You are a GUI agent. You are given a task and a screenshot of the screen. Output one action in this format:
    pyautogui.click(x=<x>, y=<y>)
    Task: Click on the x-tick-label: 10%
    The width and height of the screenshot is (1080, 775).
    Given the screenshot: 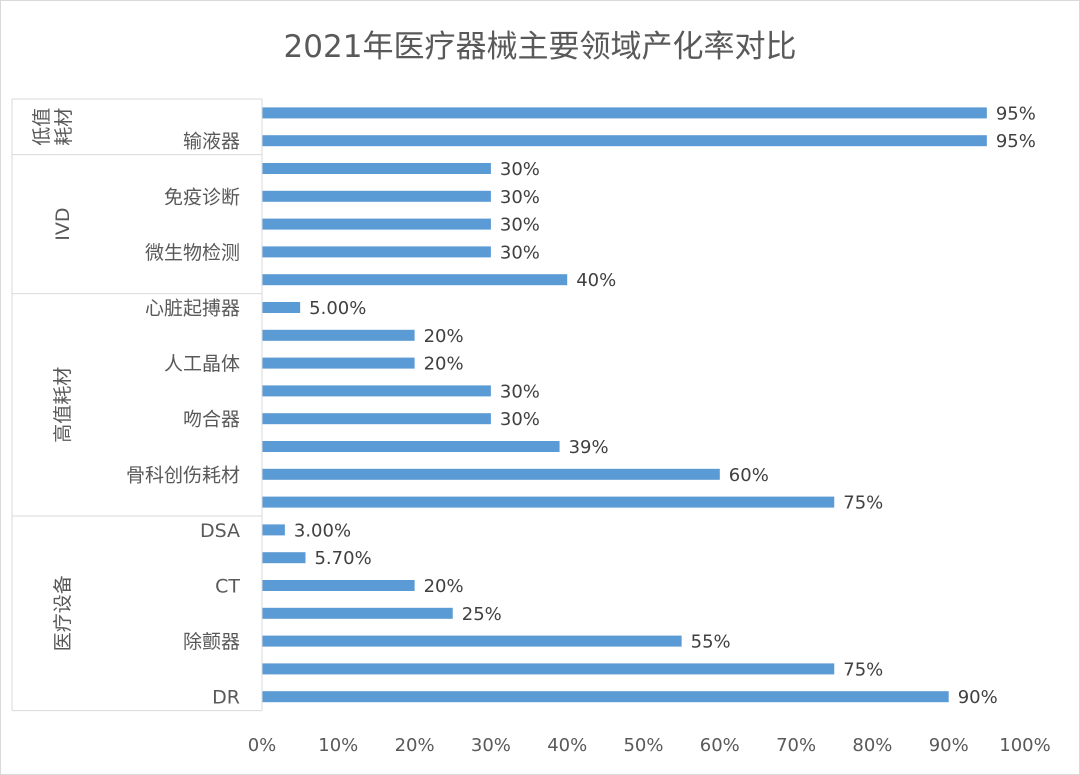 What is the action you would take?
    pyautogui.click(x=338, y=745)
    